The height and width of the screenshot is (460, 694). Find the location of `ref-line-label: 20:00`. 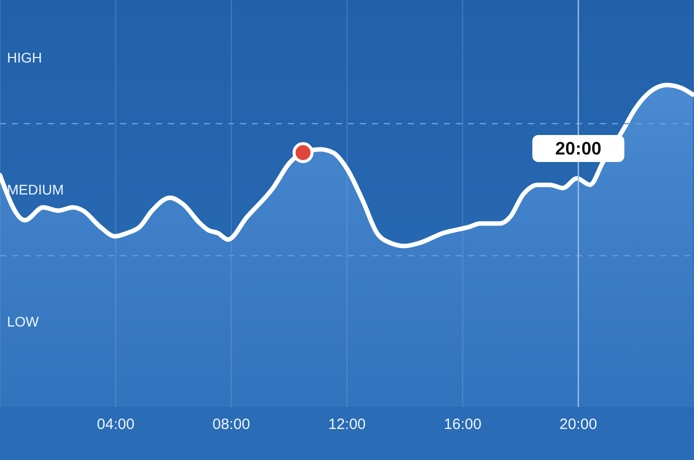

ref-line-label: 20:00 is located at coordinates (578, 148).